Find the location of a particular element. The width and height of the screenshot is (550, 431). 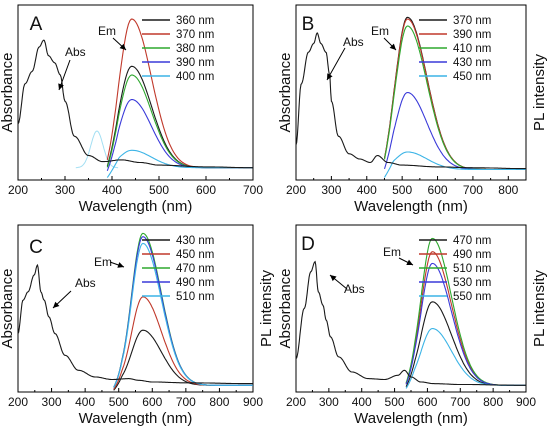

emission-line-370-nm is located at coordinates (179, 93).